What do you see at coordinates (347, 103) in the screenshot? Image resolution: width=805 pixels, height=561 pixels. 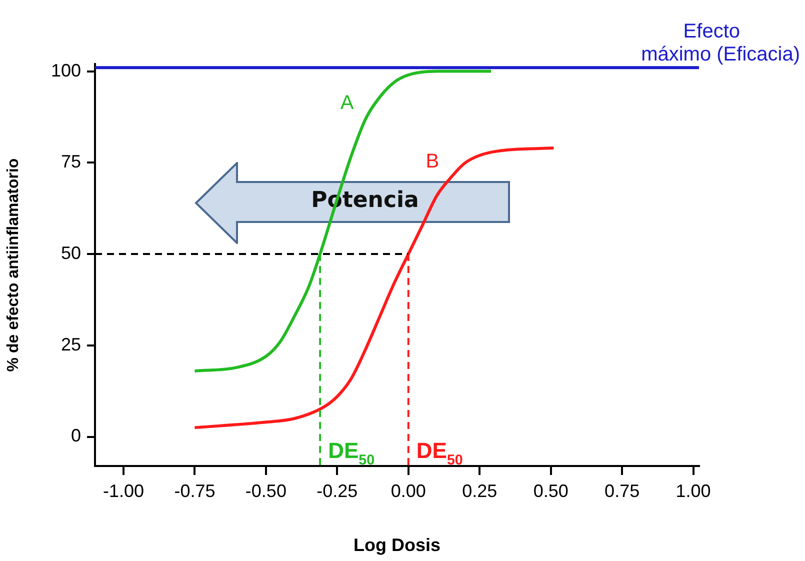 I see `series-label: A` at bounding box center [347, 103].